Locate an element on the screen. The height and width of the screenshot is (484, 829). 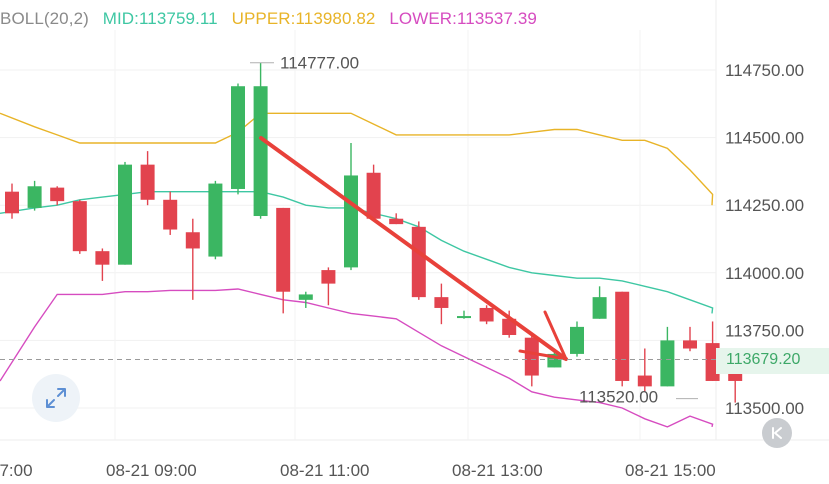
arrowhead-left is located at coordinates (543, 355).